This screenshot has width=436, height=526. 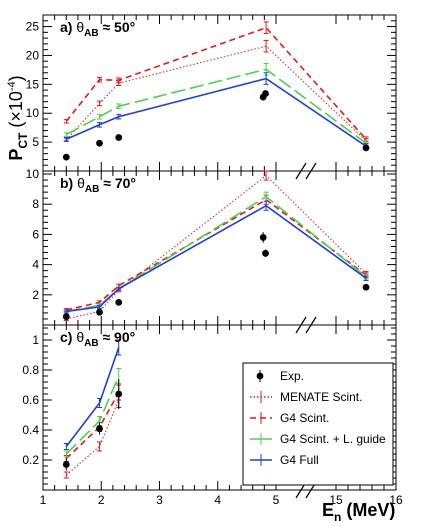 I want to click on legend-label: G4 Scint. + L. guide, so click(x=333, y=439).